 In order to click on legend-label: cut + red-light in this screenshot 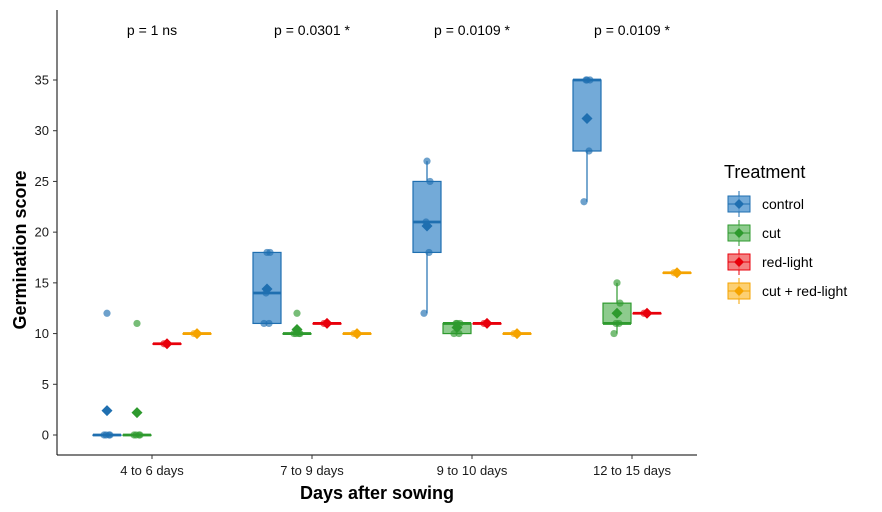, I will do `click(804, 291)`.